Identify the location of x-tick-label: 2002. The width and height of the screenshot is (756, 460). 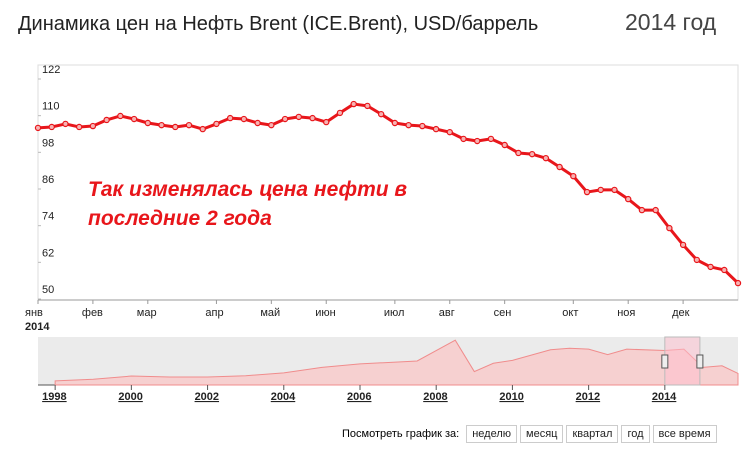
(207, 397).